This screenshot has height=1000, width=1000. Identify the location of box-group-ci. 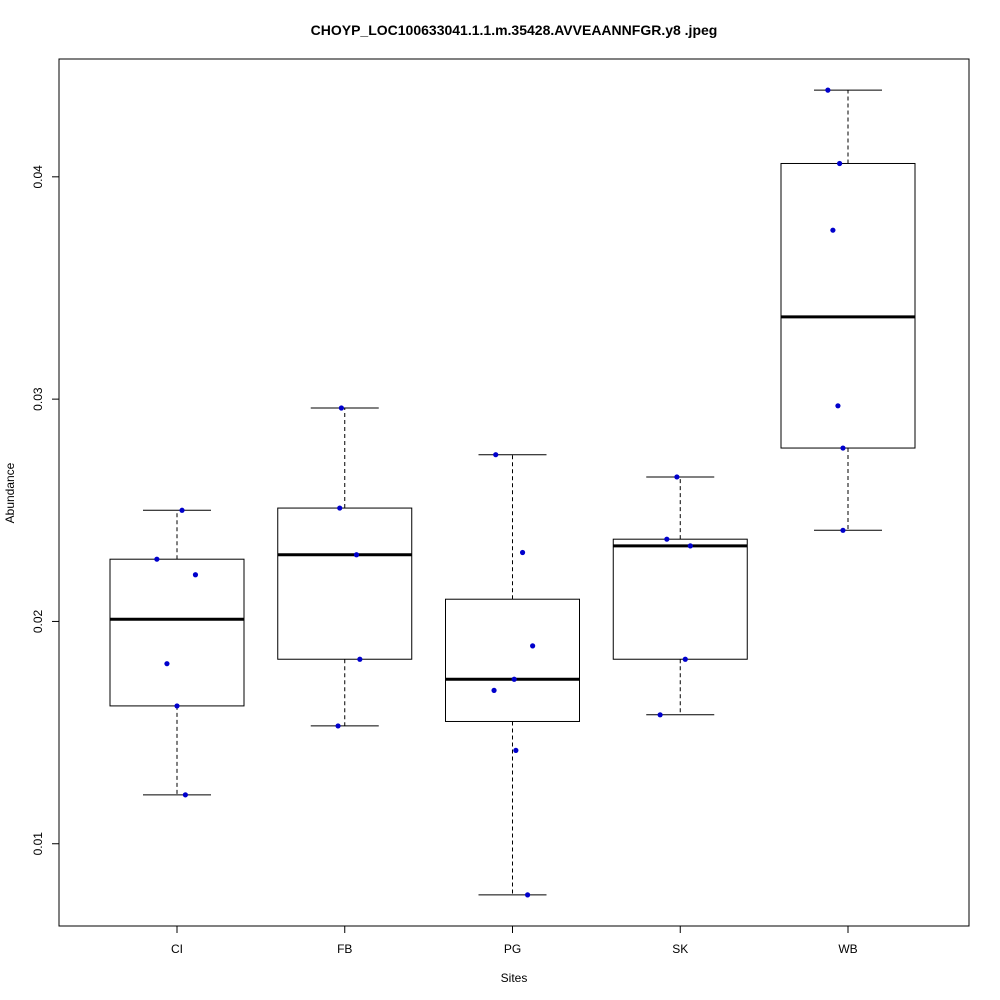
(177, 652).